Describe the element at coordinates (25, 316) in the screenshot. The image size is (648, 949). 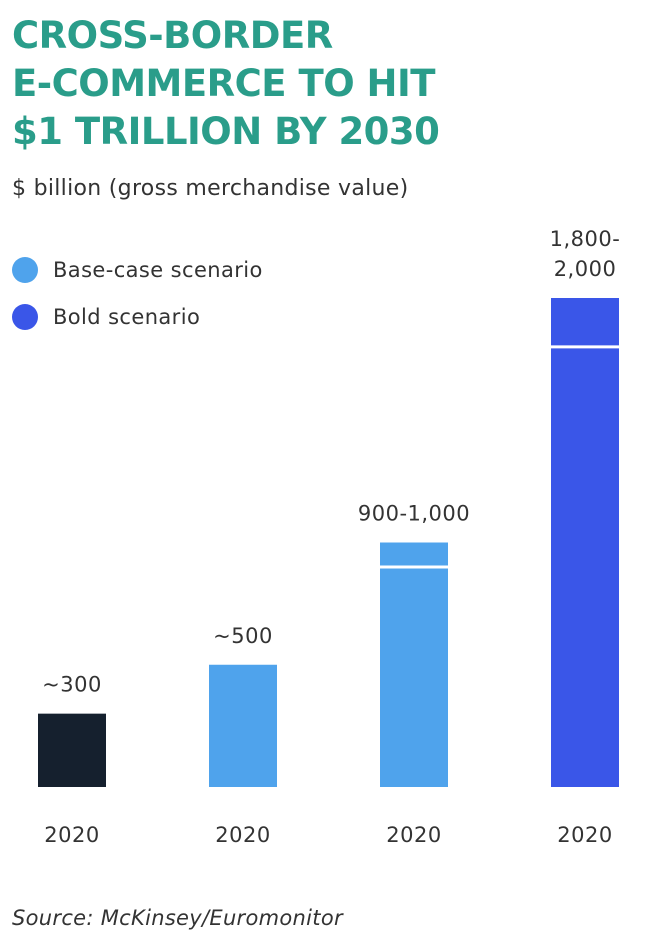
I see `legend-swatch-bold` at that location.